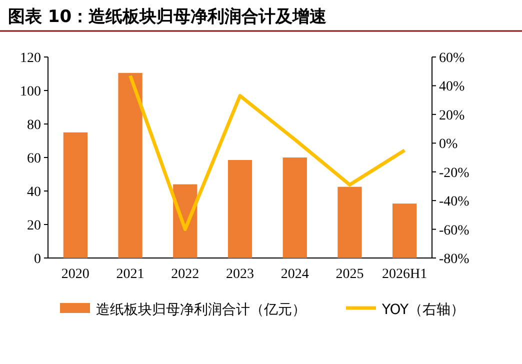 This screenshot has height=364, width=522. Describe the element at coordinates (130, 274) in the screenshot. I see `x-tick-label: 2021` at that location.